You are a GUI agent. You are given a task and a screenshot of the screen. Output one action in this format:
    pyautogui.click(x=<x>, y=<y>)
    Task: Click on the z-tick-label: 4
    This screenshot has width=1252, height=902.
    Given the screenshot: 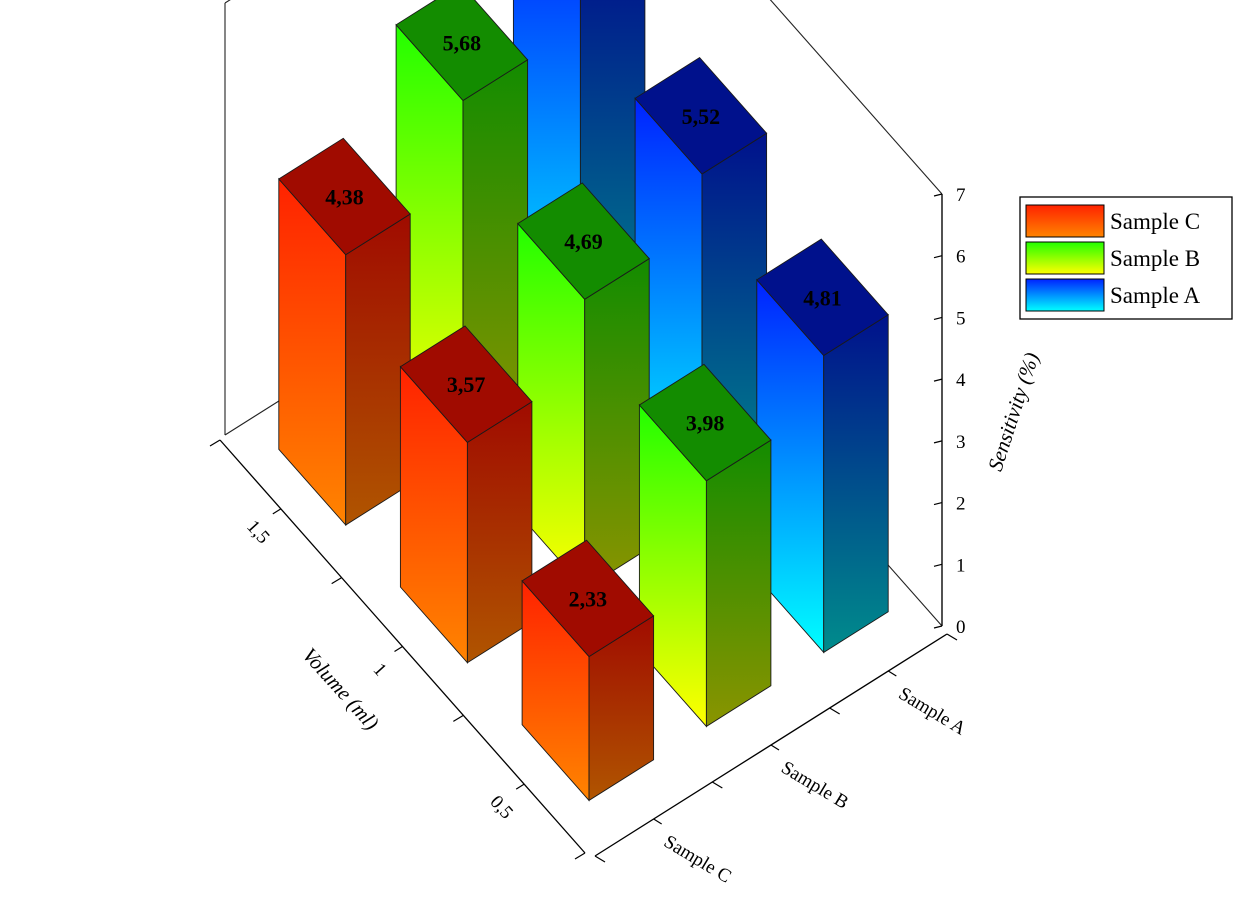 What is the action you would take?
    pyautogui.click(x=961, y=380)
    